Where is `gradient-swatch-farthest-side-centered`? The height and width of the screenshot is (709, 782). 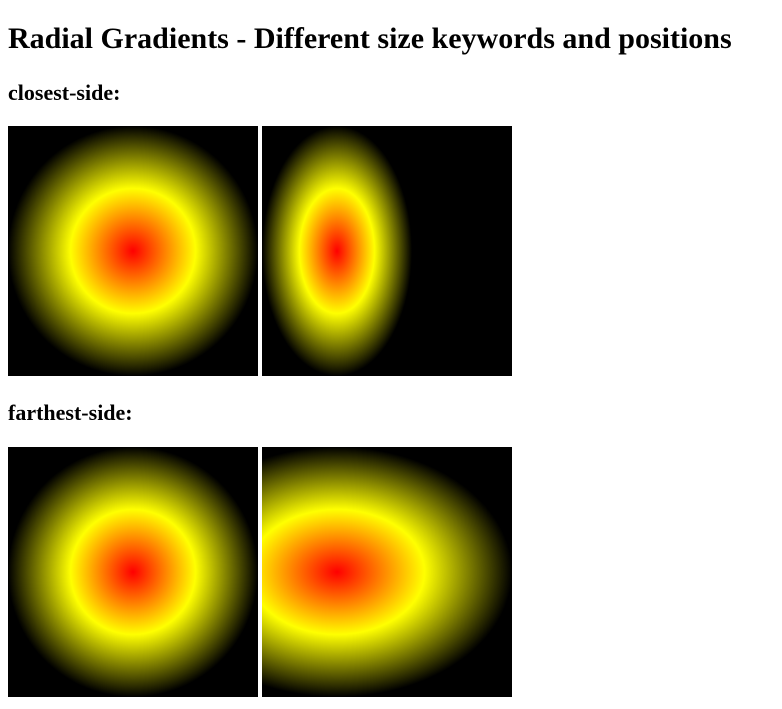 gradient-swatch-farthest-side-centered is located at coordinates (133, 572).